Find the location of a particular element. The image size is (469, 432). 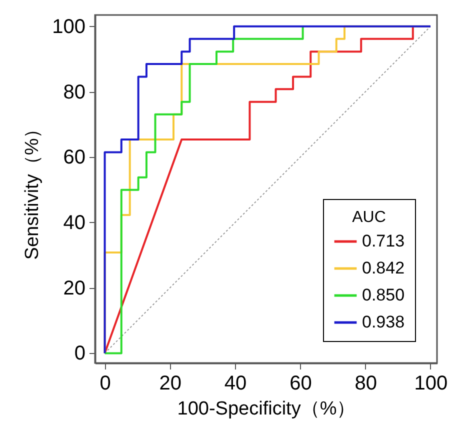

y-tick-label: 80 is located at coordinates (74, 92).